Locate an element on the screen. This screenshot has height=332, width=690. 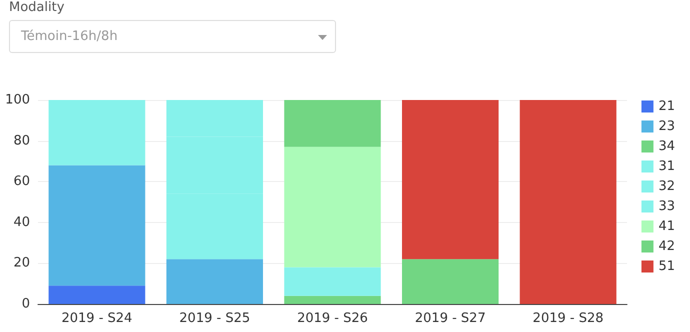
text: Témoin-16h/8h is located at coordinates (69, 36).